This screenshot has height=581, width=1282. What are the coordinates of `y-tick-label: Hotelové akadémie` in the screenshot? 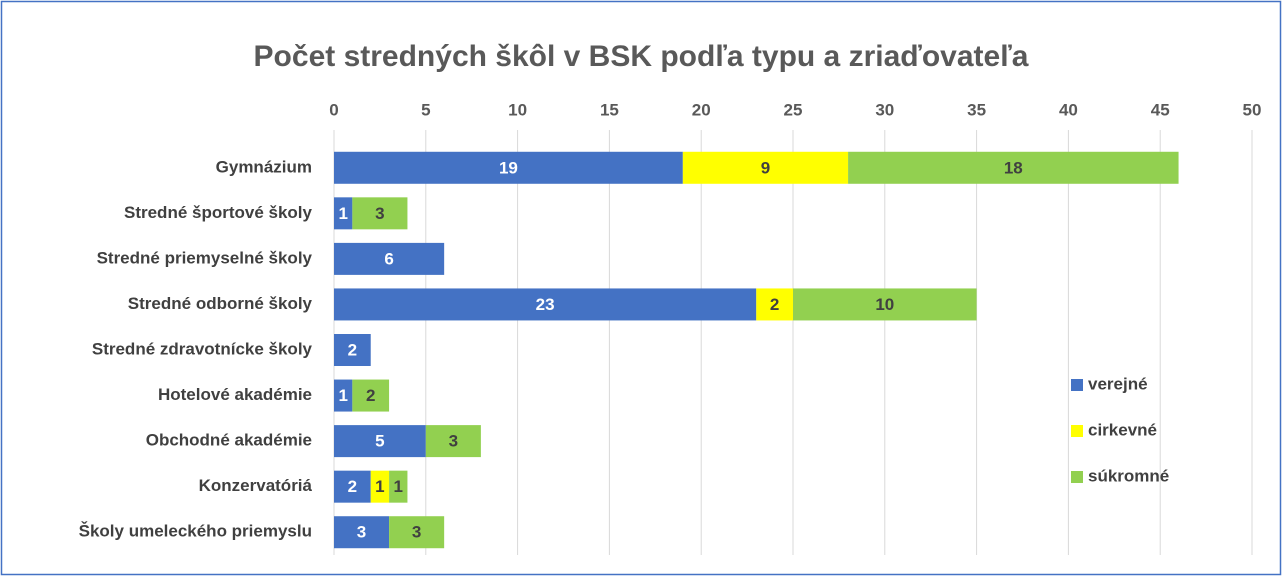 It's located at (235, 394).